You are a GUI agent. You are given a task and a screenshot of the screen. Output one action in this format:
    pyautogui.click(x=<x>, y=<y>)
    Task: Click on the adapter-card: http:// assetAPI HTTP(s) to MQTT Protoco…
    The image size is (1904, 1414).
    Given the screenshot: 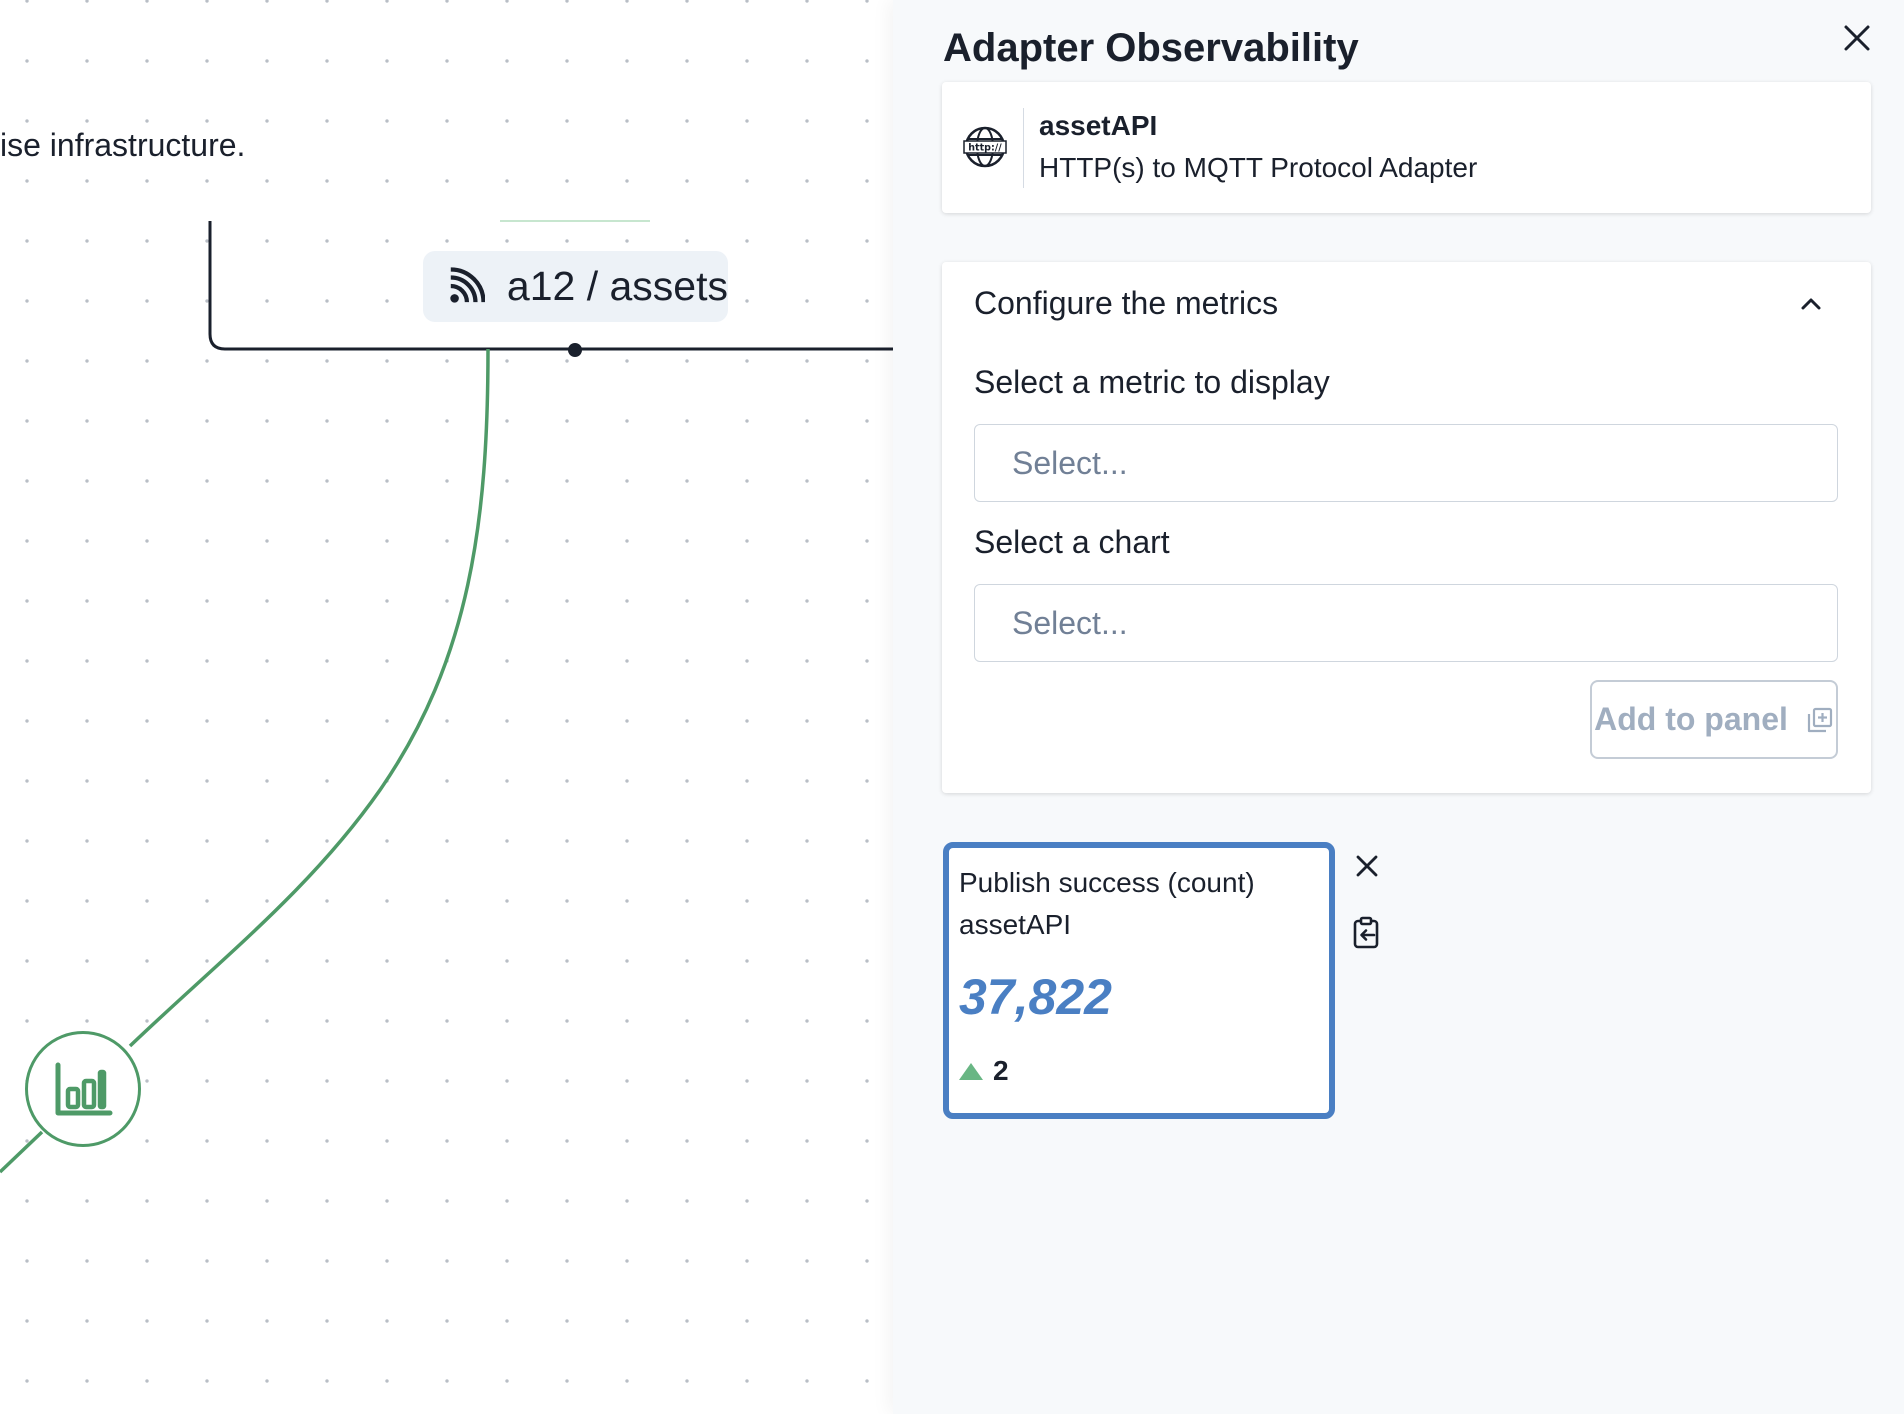 What is the action you would take?
    pyautogui.click(x=1406, y=147)
    